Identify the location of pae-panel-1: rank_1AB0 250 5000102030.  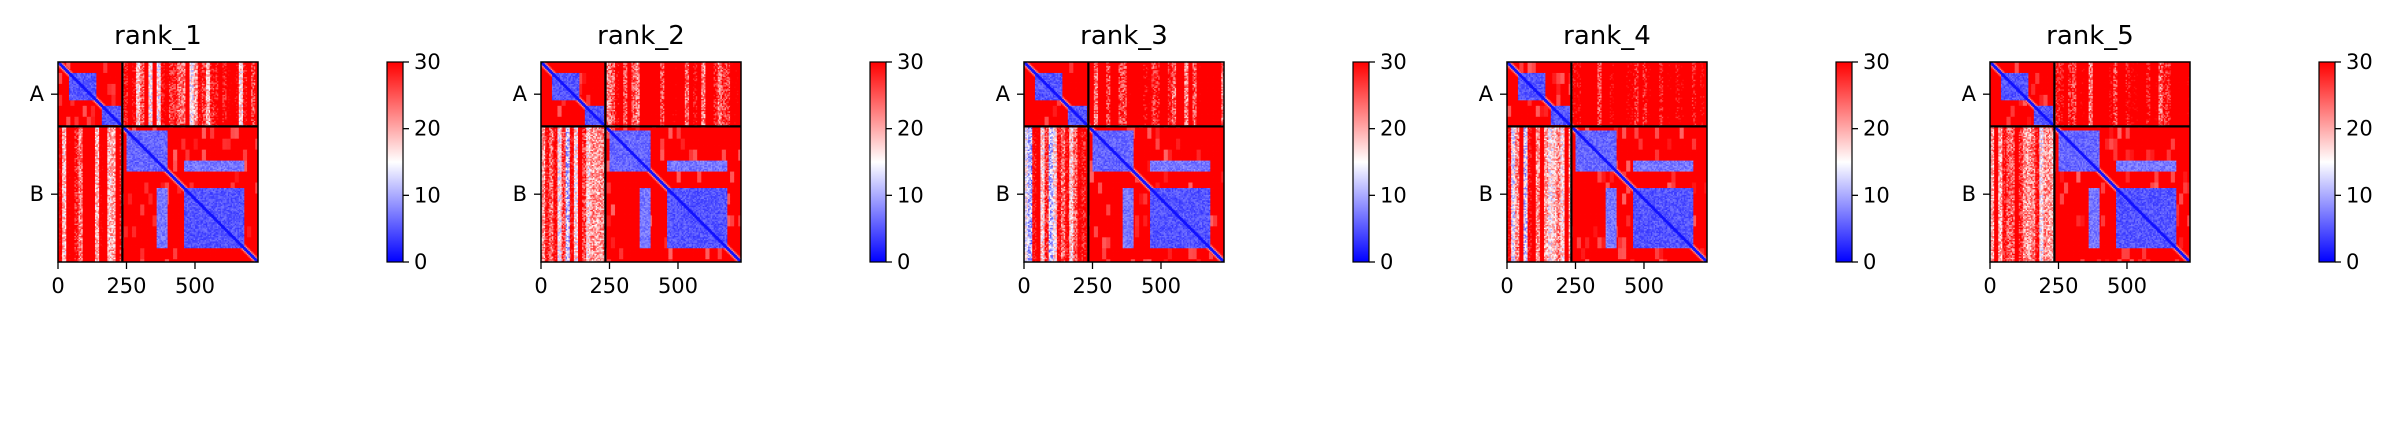
(235, 159).